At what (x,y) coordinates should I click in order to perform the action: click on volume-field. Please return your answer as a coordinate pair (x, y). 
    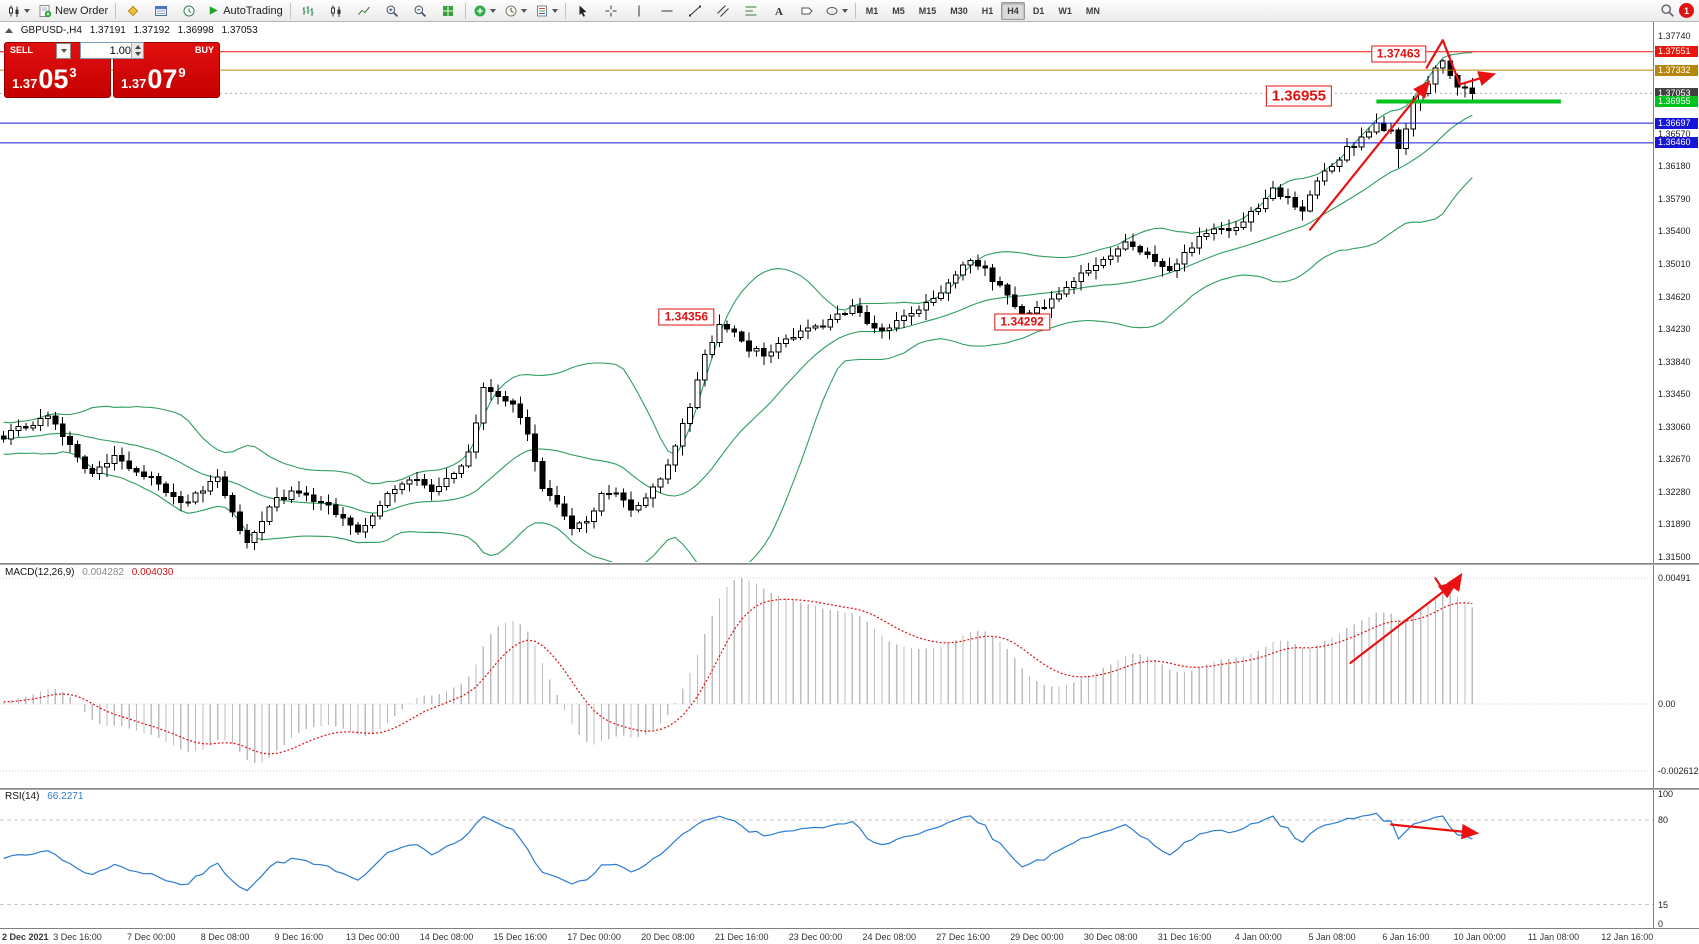
    Looking at the image, I should click on (112, 50).